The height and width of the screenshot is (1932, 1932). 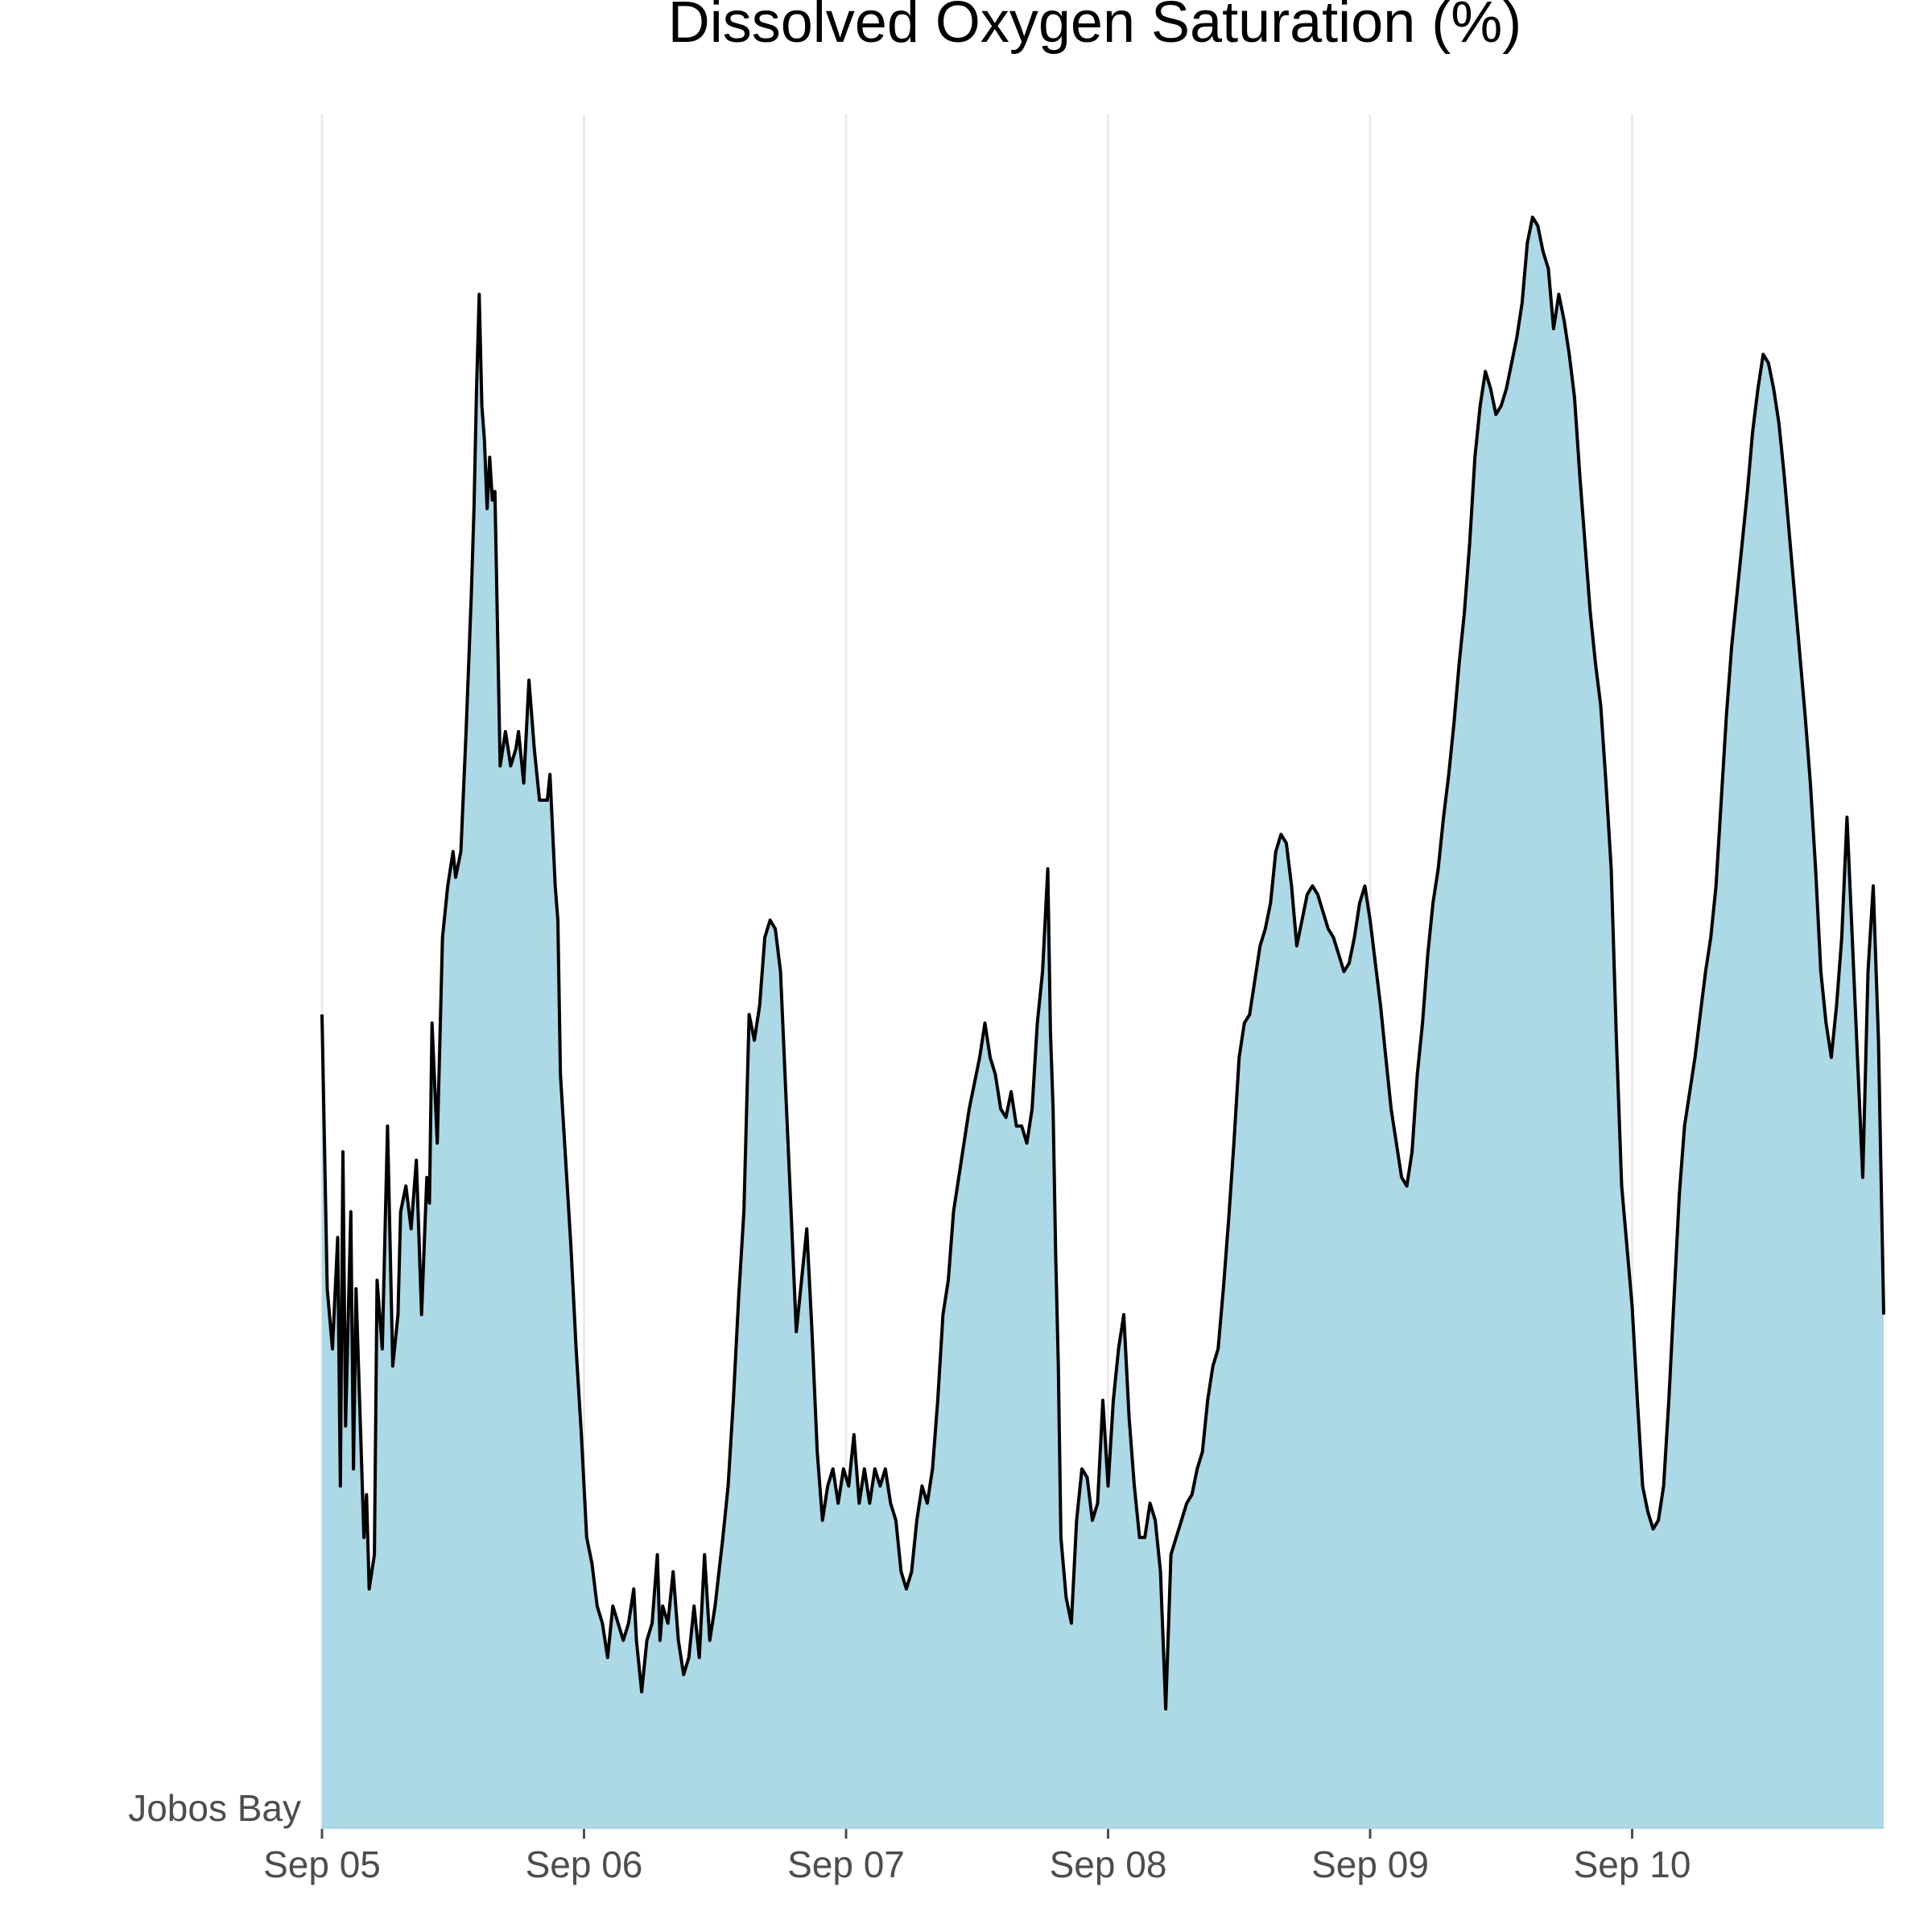 I want to click on x-tick-label: Sep 07, so click(x=846, y=1864).